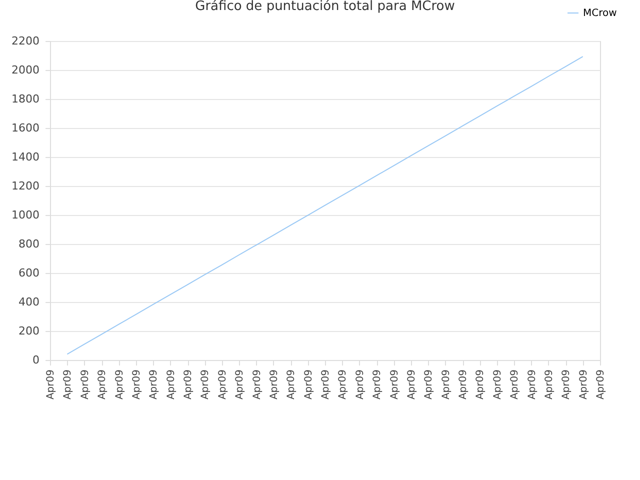 The height and width of the screenshot is (480, 640). I want to click on y-tick-label: 800, so click(29, 244).